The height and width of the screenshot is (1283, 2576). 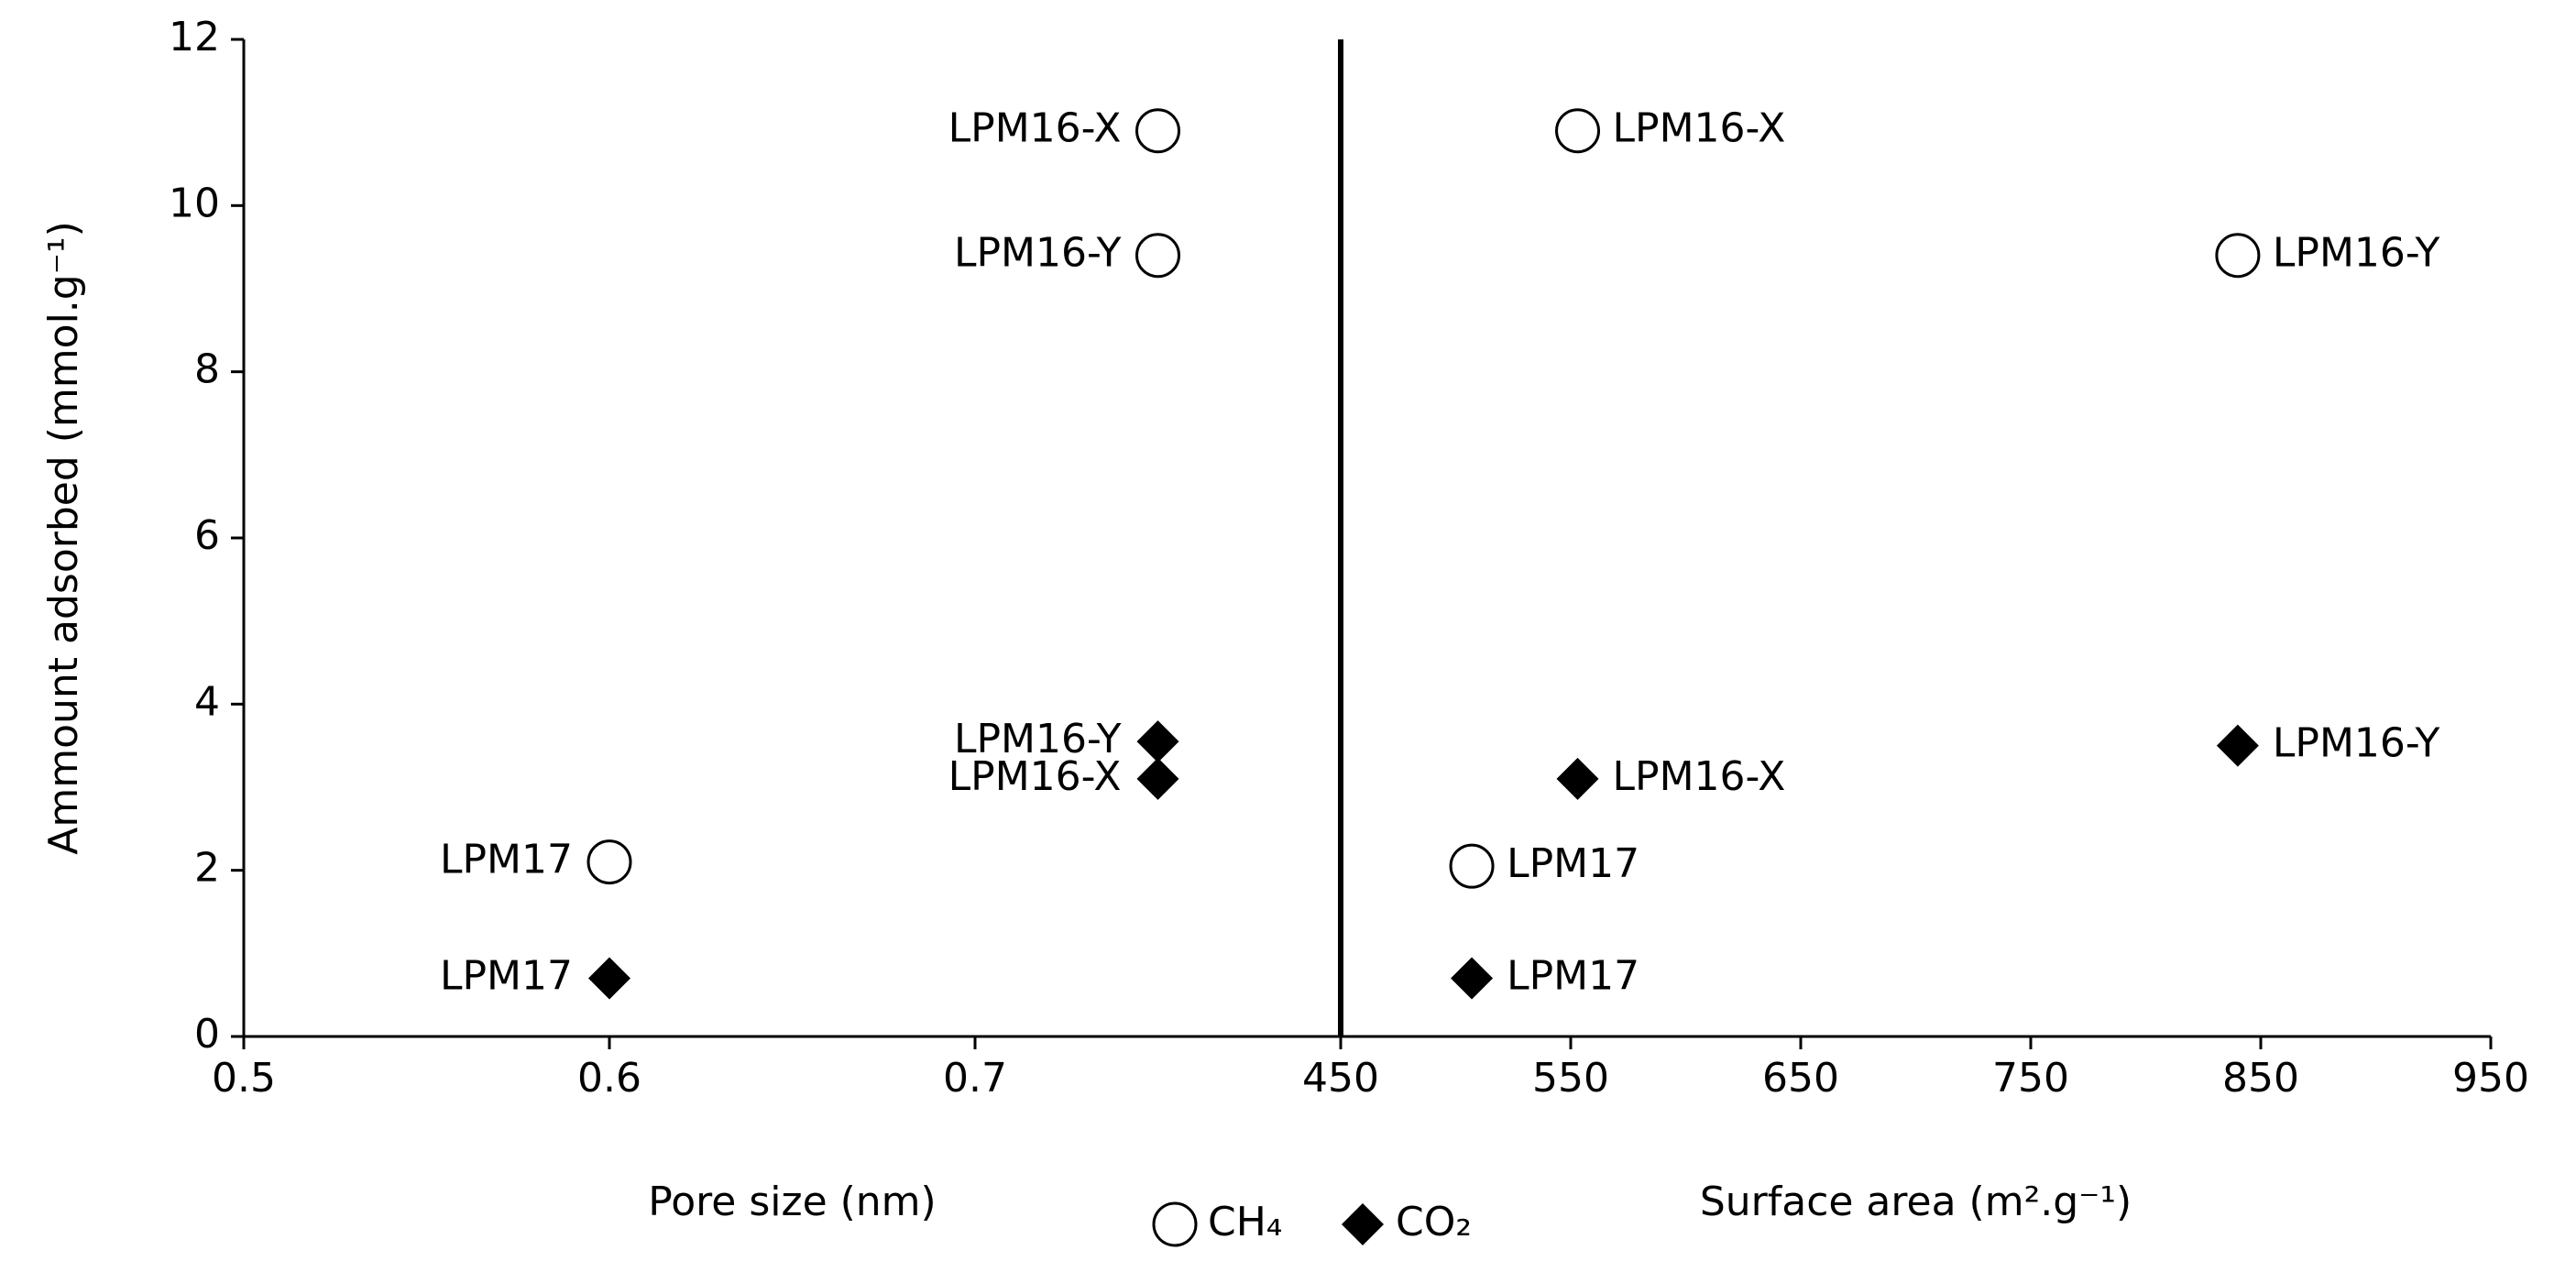 What do you see at coordinates (2030, 1078) in the screenshot?
I see `x-tick-label: 750` at bounding box center [2030, 1078].